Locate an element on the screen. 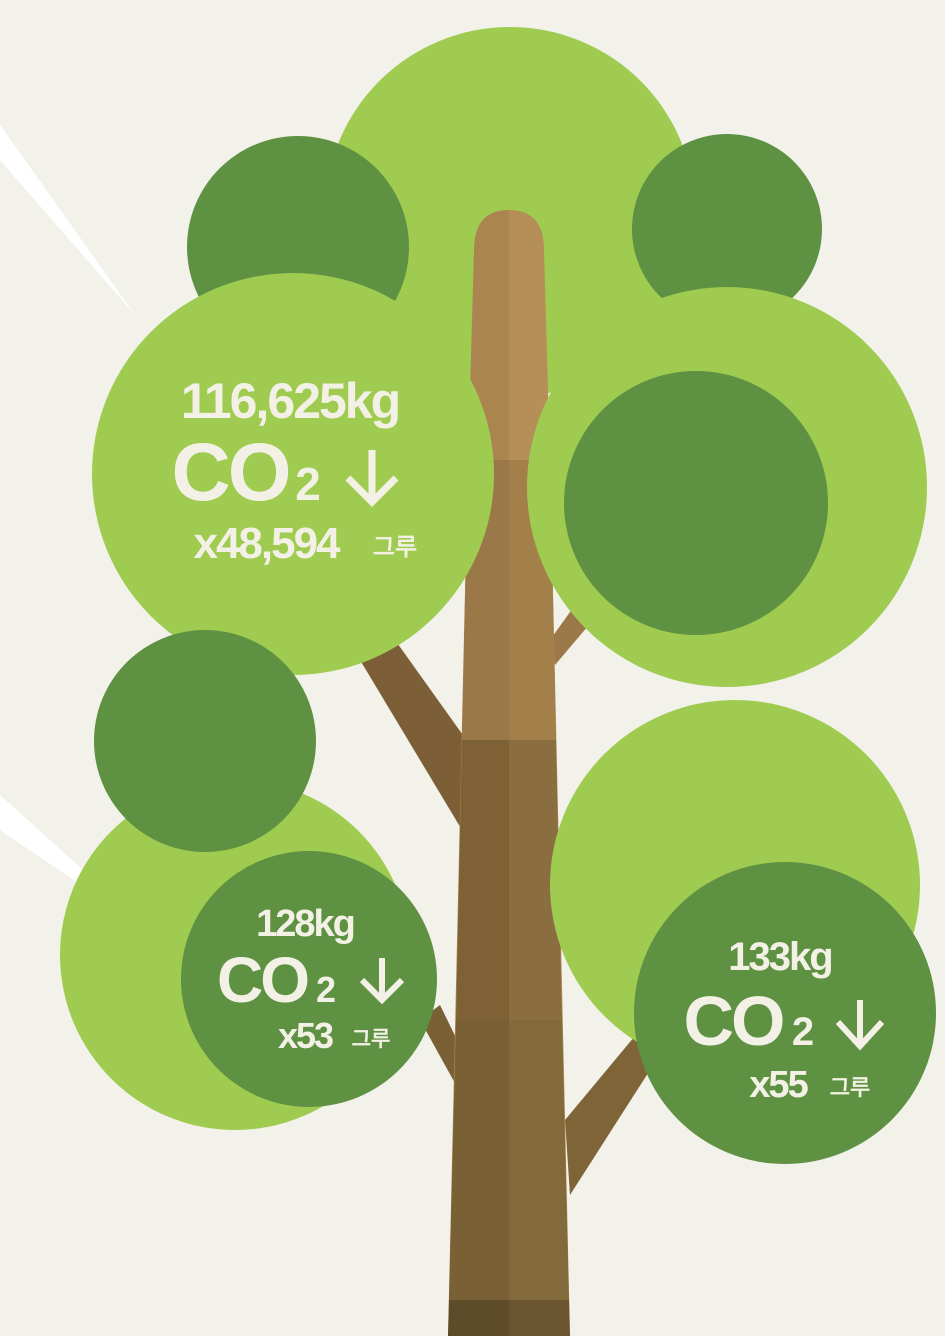 The width and height of the screenshot is (945, 1336). count: x48,594 is located at coordinates (267, 543).